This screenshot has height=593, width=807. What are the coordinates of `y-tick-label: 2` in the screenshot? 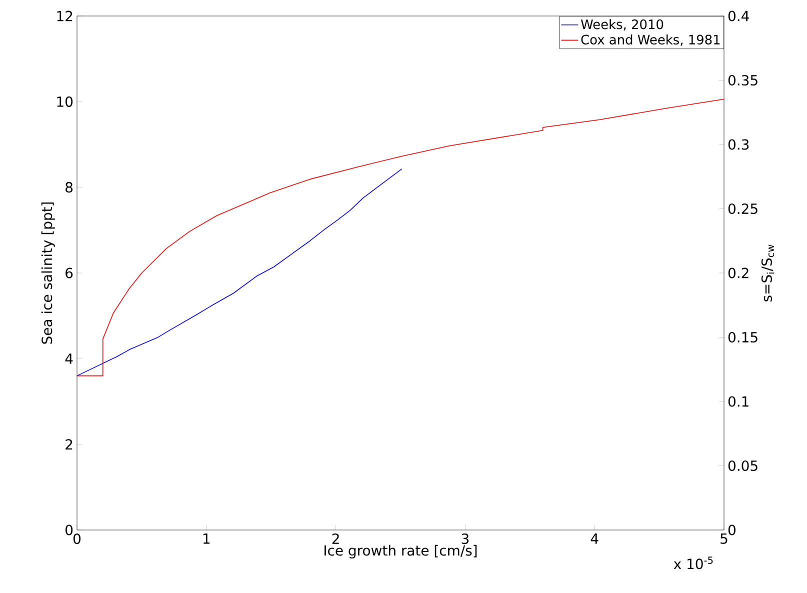 It's located at (69, 444).